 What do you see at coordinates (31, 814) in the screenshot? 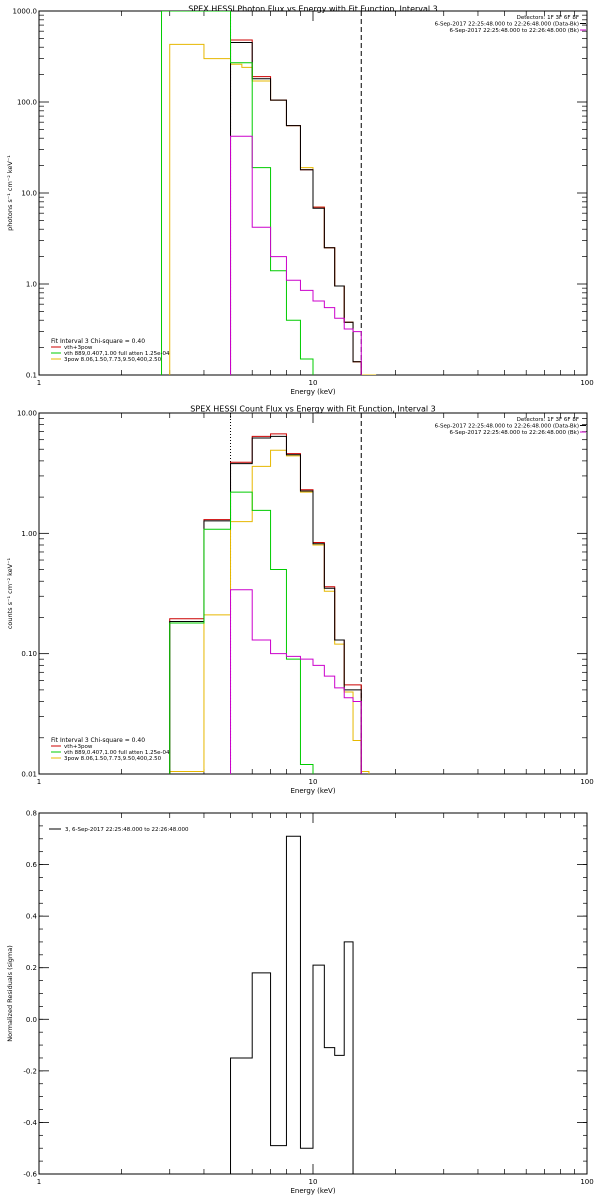
I see `y-tick-label: 0.8` at bounding box center [31, 814].